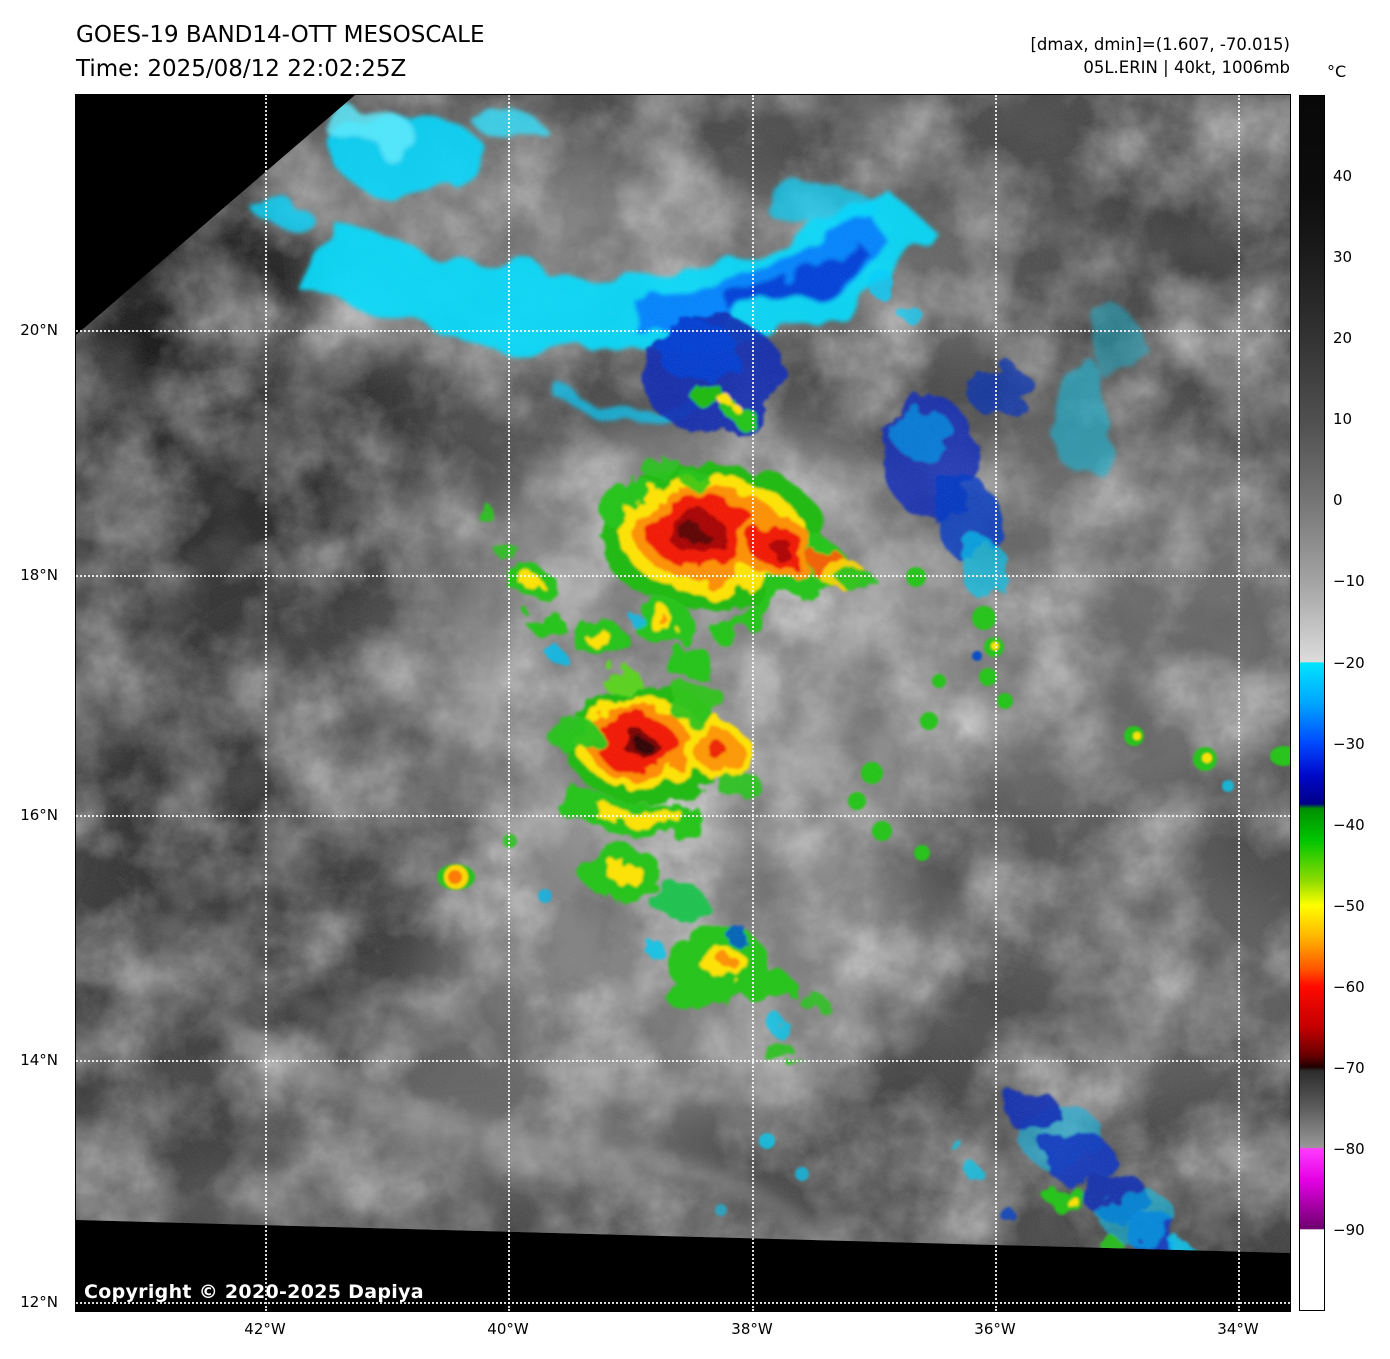 Image resolution: width=1390 pixels, height=1359 pixels. I want to click on colorbar-tick-label: −10, so click(1349, 581).